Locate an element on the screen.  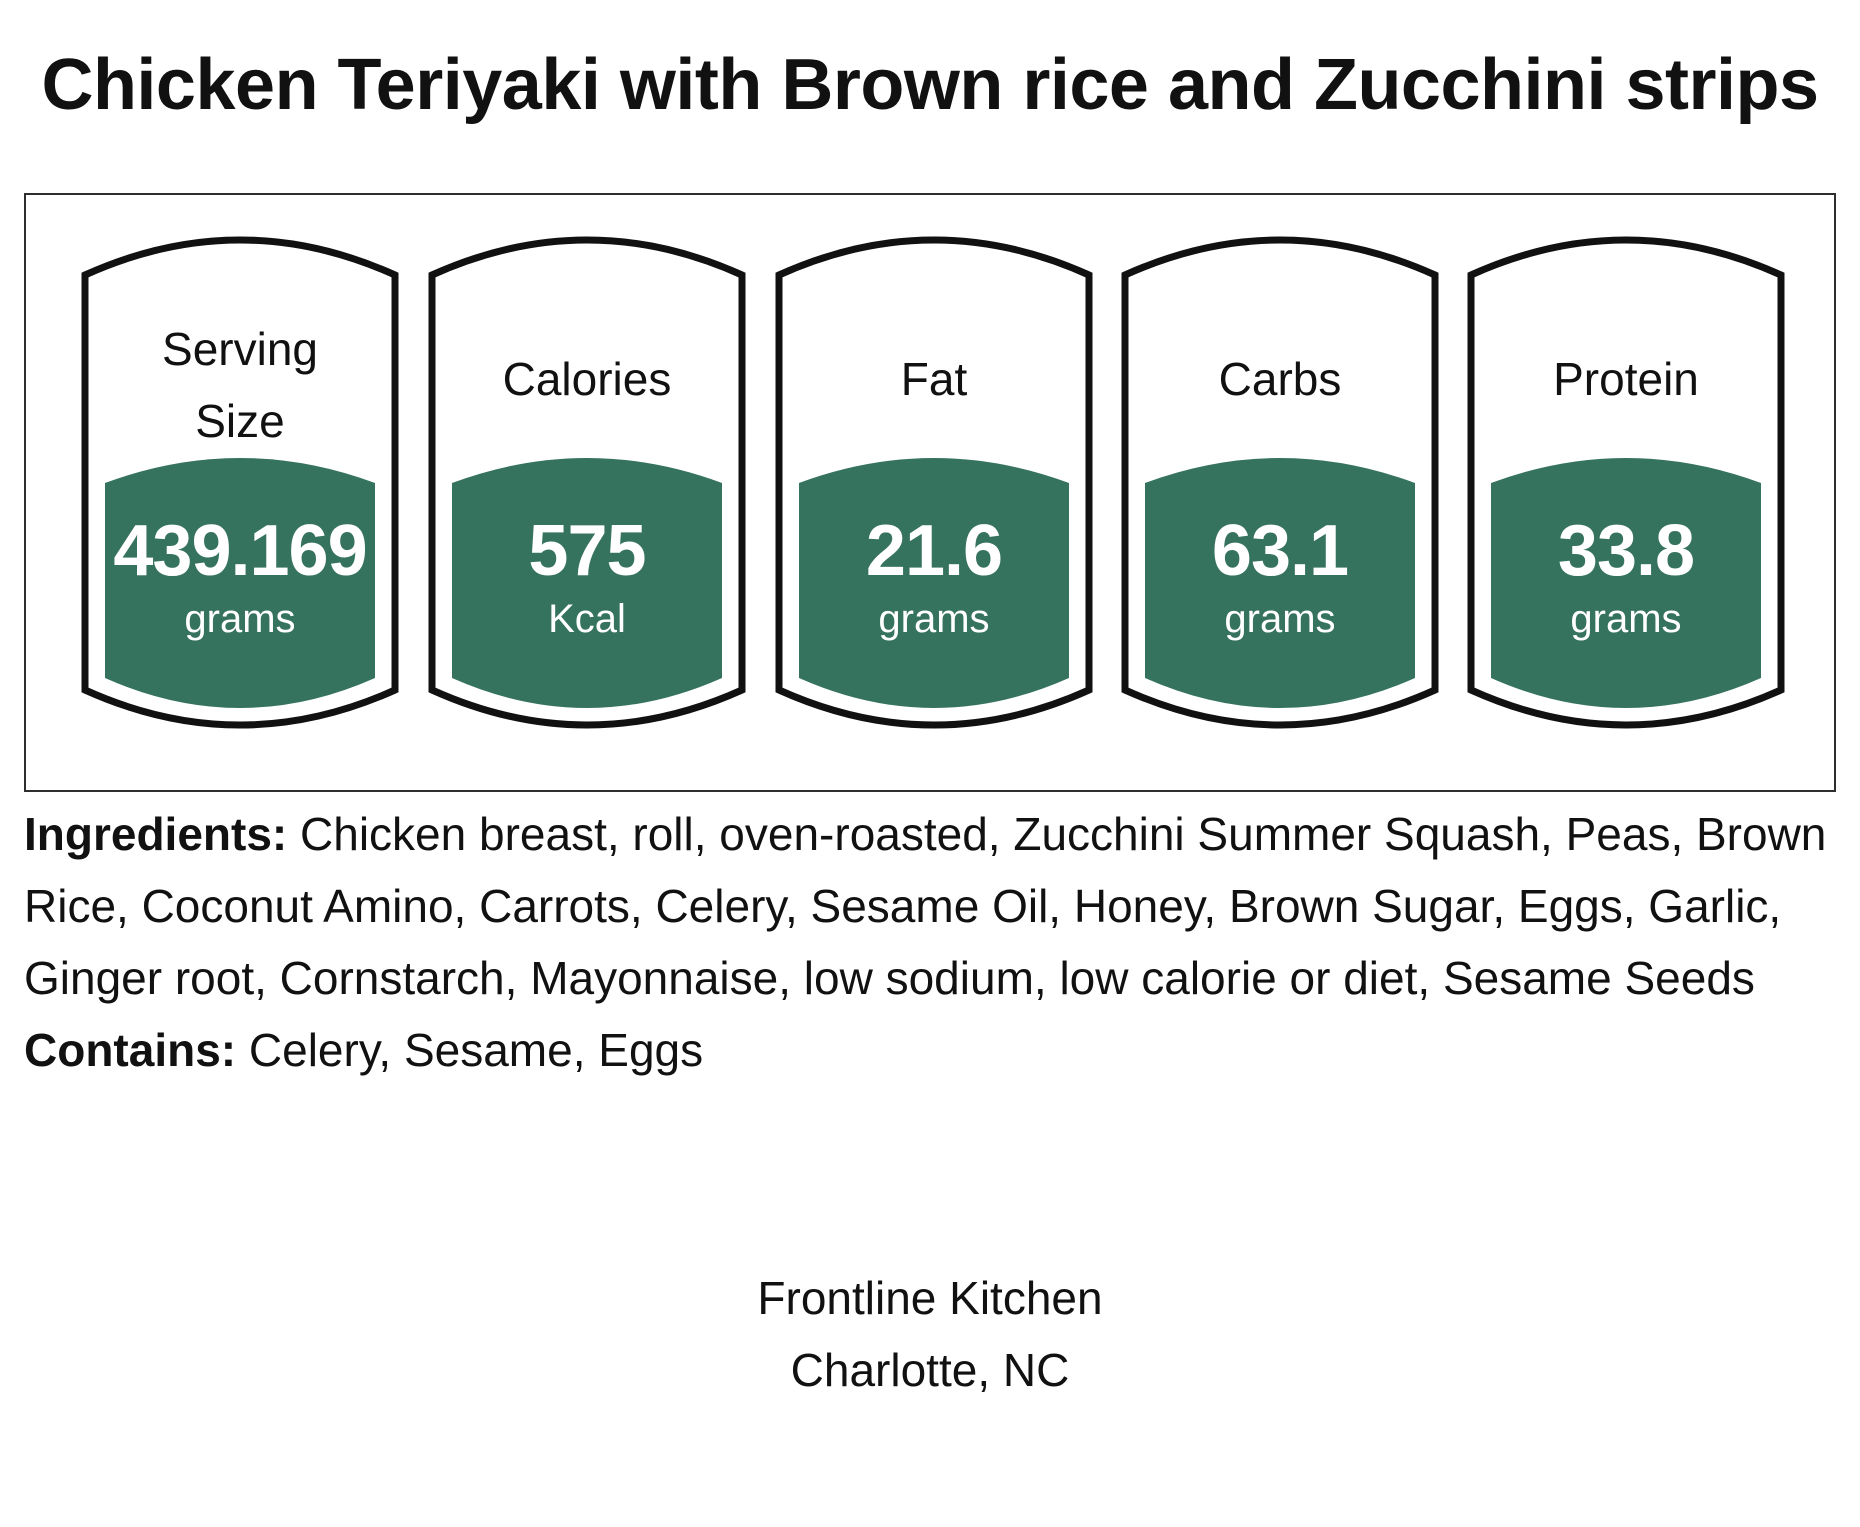
contains-text: Celery, Sesame, Eggs is located at coordinates (476, 1050).